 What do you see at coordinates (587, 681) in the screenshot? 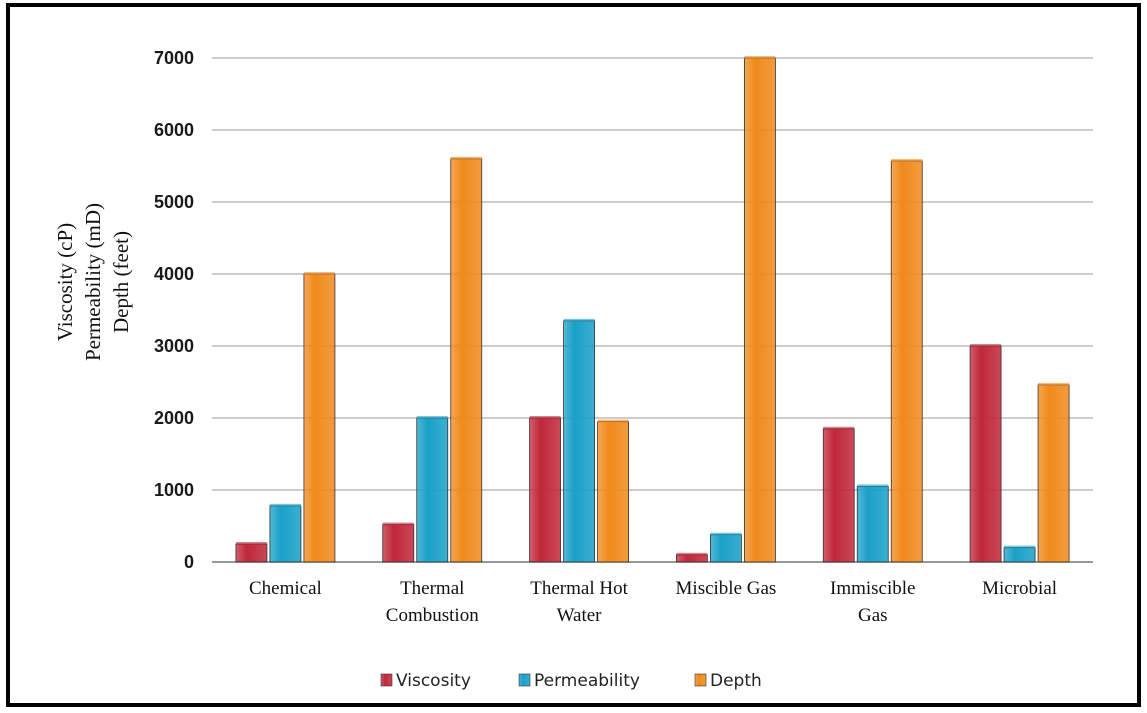
I see `legend-label-permeability: Permeability` at bounding box center [587, 681].